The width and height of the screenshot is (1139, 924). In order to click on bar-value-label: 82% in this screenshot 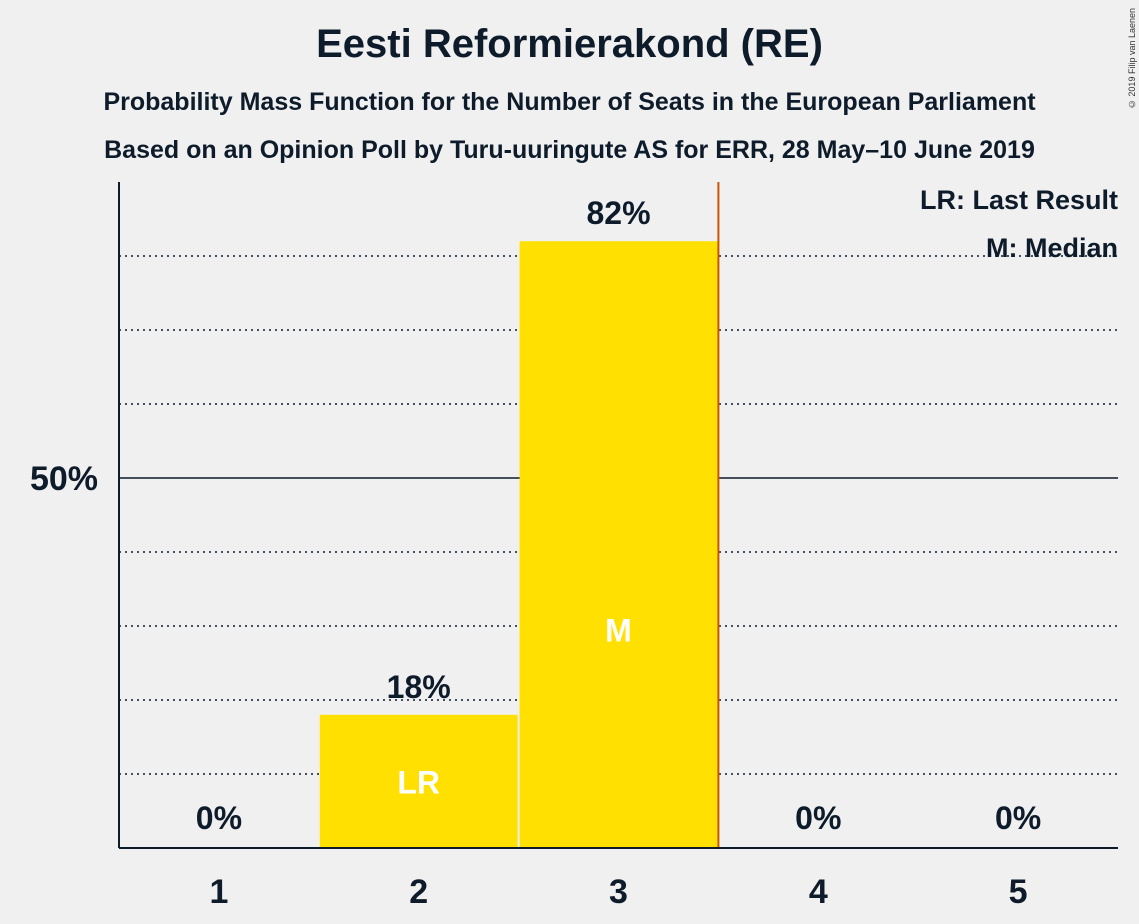, I will do `click(618, 213)`.